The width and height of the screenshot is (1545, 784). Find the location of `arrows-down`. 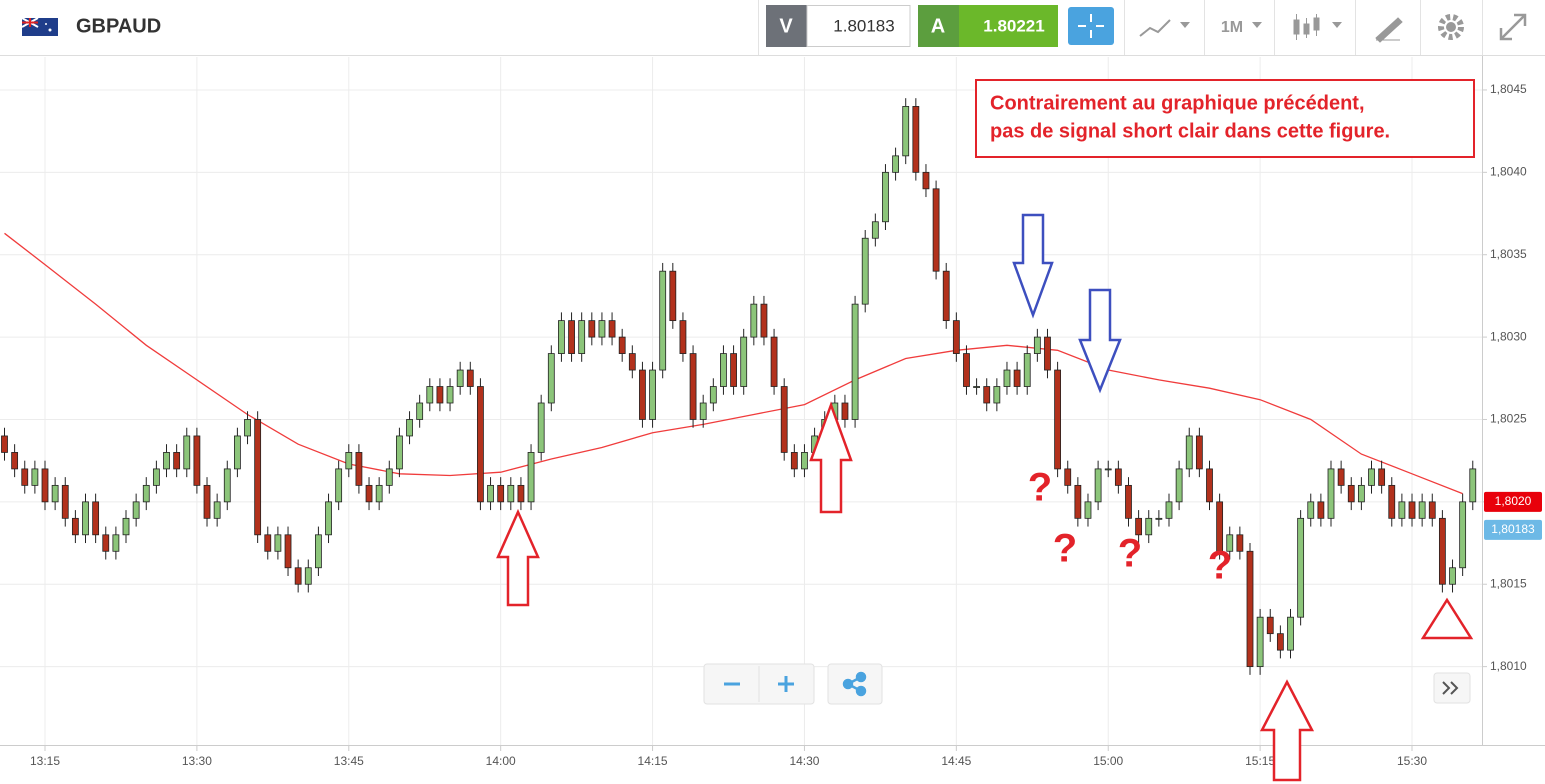

arrows-down is located at coordinates (1067, 303).